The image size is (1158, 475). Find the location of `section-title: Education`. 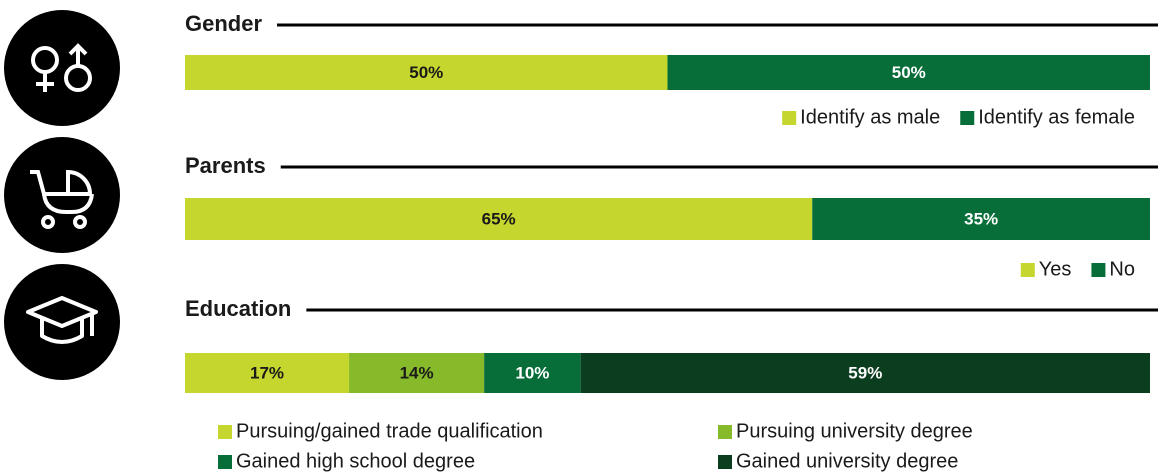

section-title: Education is located at coordinates (238, 308).